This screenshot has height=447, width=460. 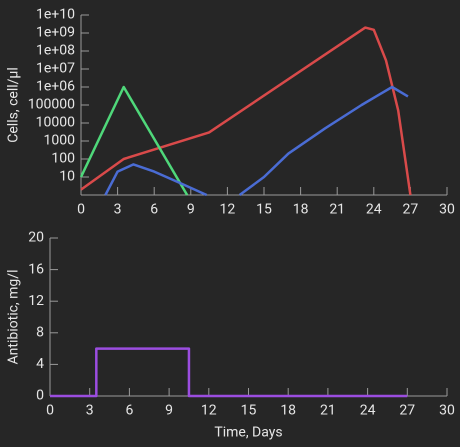 What do you see at coordinates (67, 177) in the screenshot?
I see `y-tick-label: 10` at bounding box center [67, 177].